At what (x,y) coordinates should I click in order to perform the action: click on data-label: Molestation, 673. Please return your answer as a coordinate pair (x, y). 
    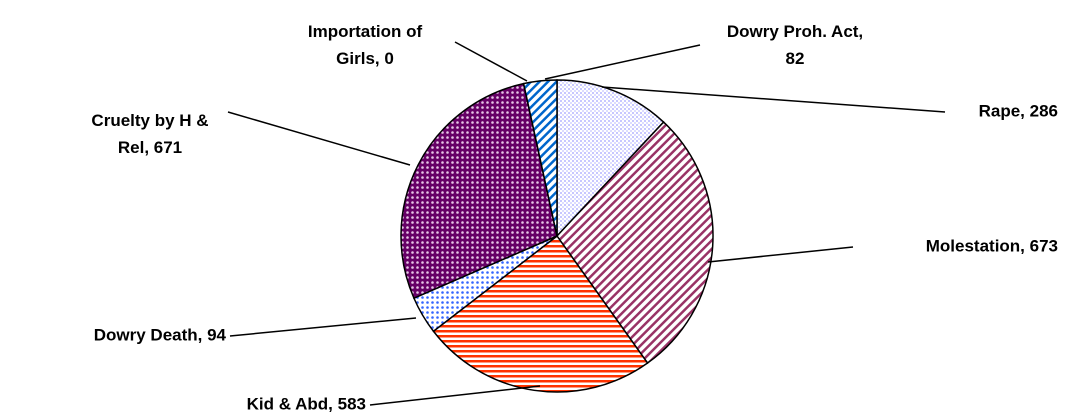
    Looking at the image, I should click on (992, 245).